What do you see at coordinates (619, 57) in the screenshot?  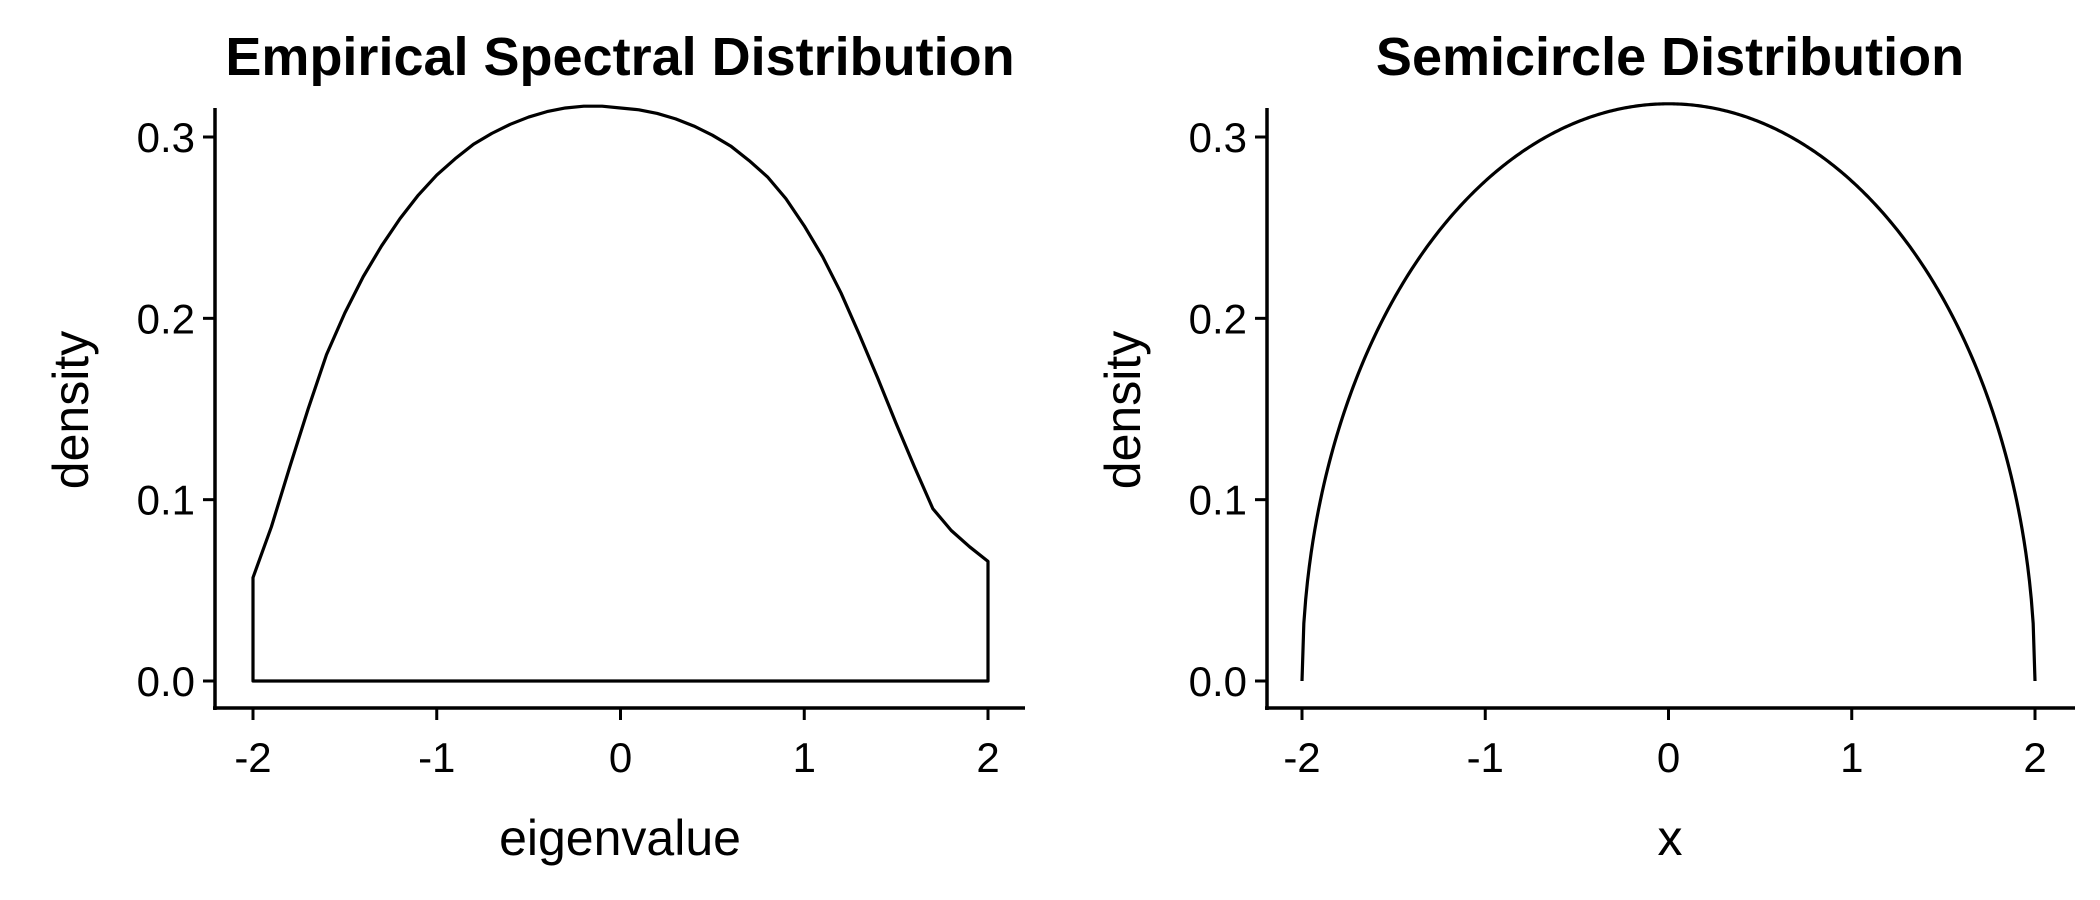 I see `panel-title: Empirical Spectral Distribution` at bounding box center [619, 57].